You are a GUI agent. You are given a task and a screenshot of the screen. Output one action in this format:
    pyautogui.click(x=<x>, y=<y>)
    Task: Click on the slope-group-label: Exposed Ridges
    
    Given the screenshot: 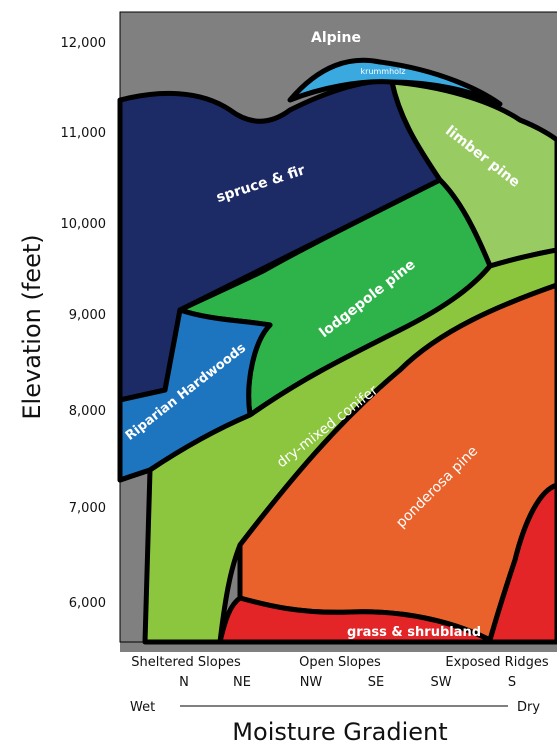 What is the action you would take?
    pyautogui.click(x=496, y=662)
    